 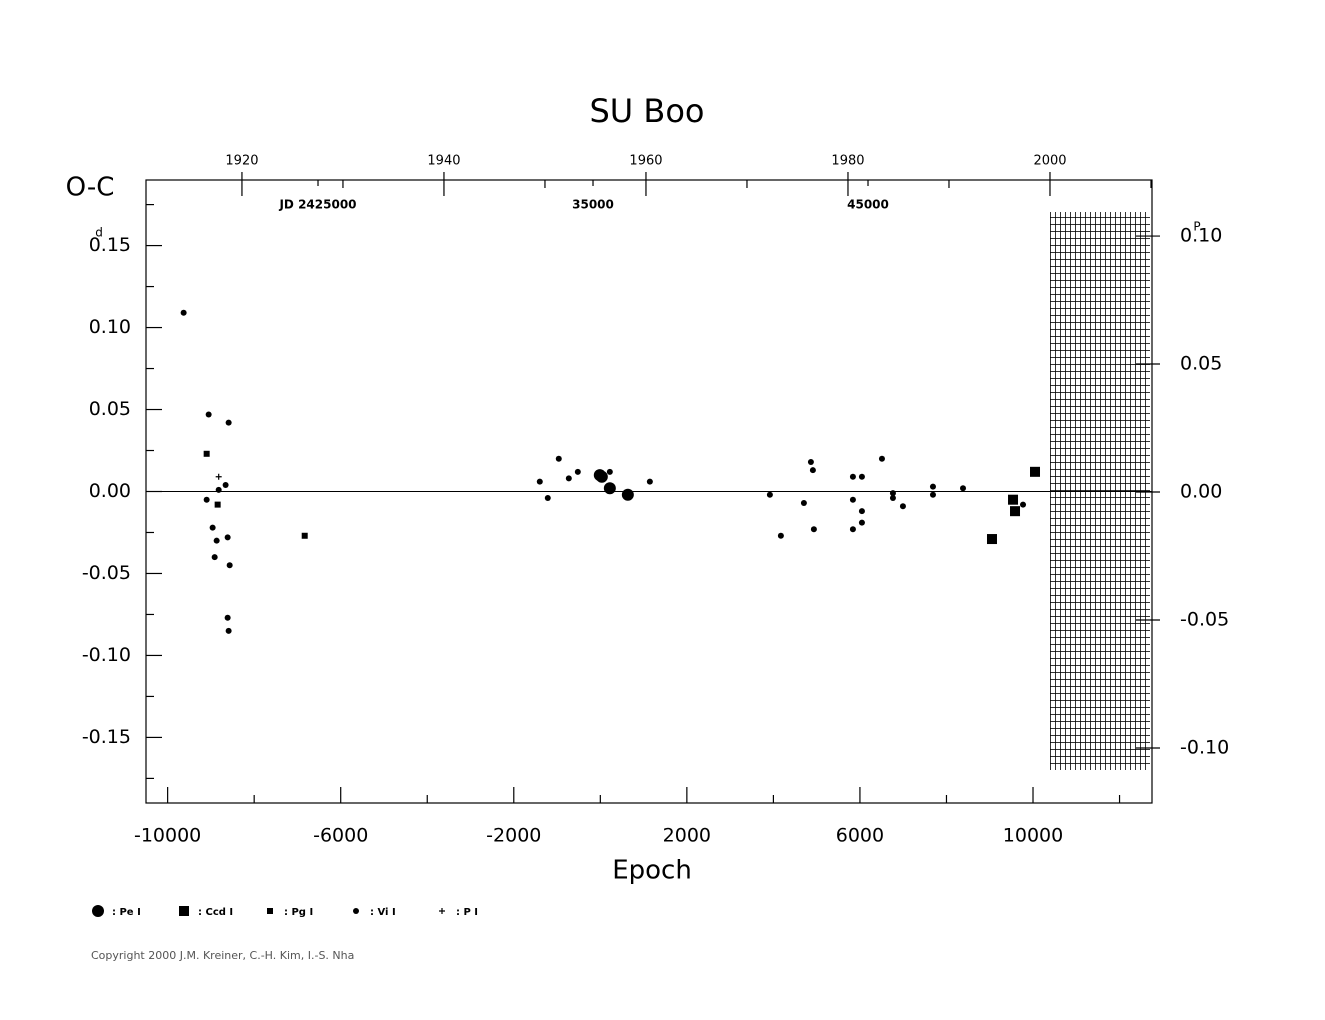 What do you see at coordinates (317, 205) in the screenshot?
I see `jd-tick-label: JD 2425000` at bounding box center [317, 205].